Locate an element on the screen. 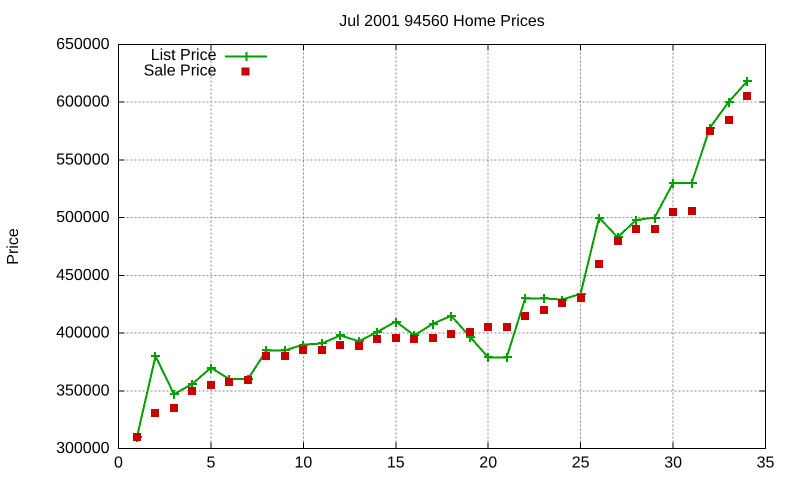 Image resolution: width=800 pixels, height=480 pixels. svg-text: Price is located at coordinates (13, 246).